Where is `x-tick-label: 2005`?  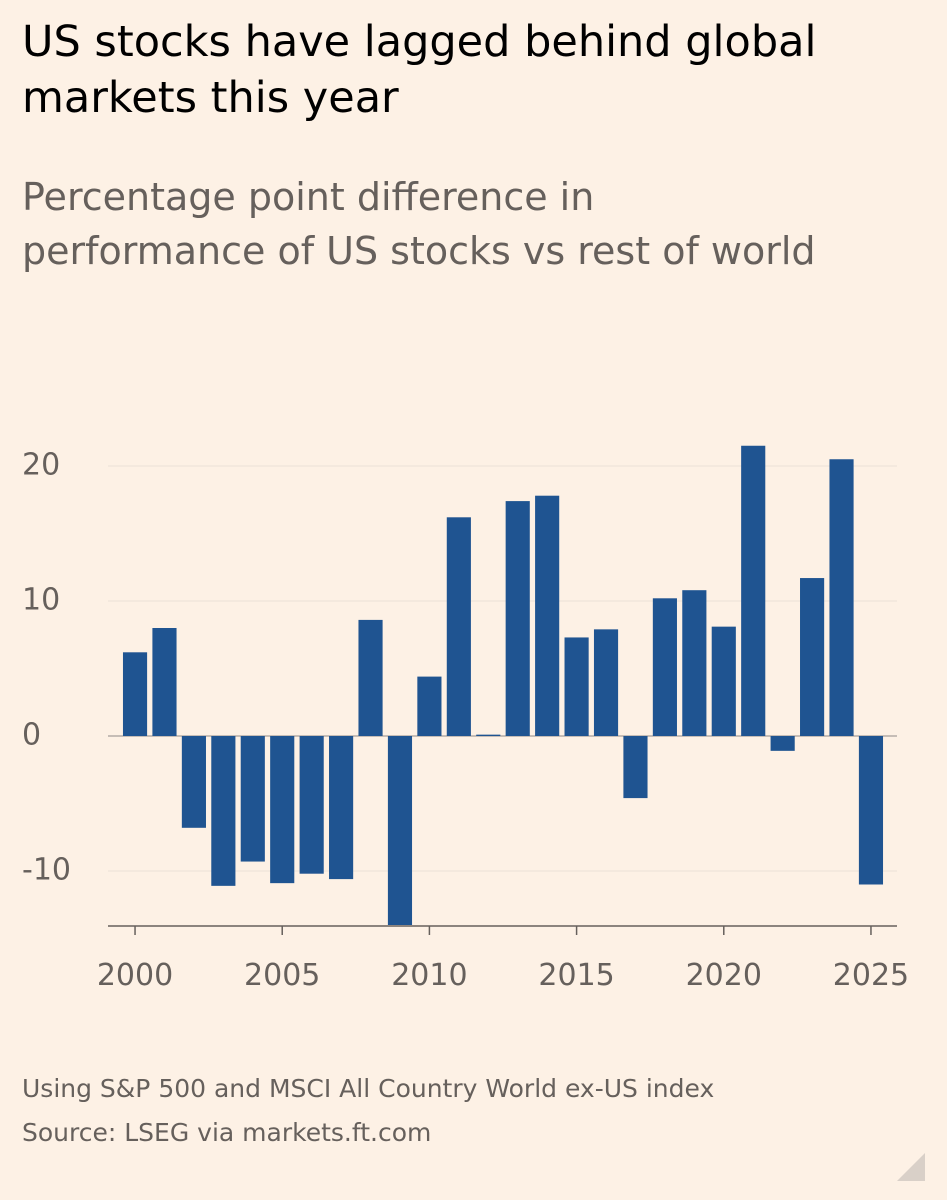 x-tick-label: 2005 is located at coordinates (282, 975).